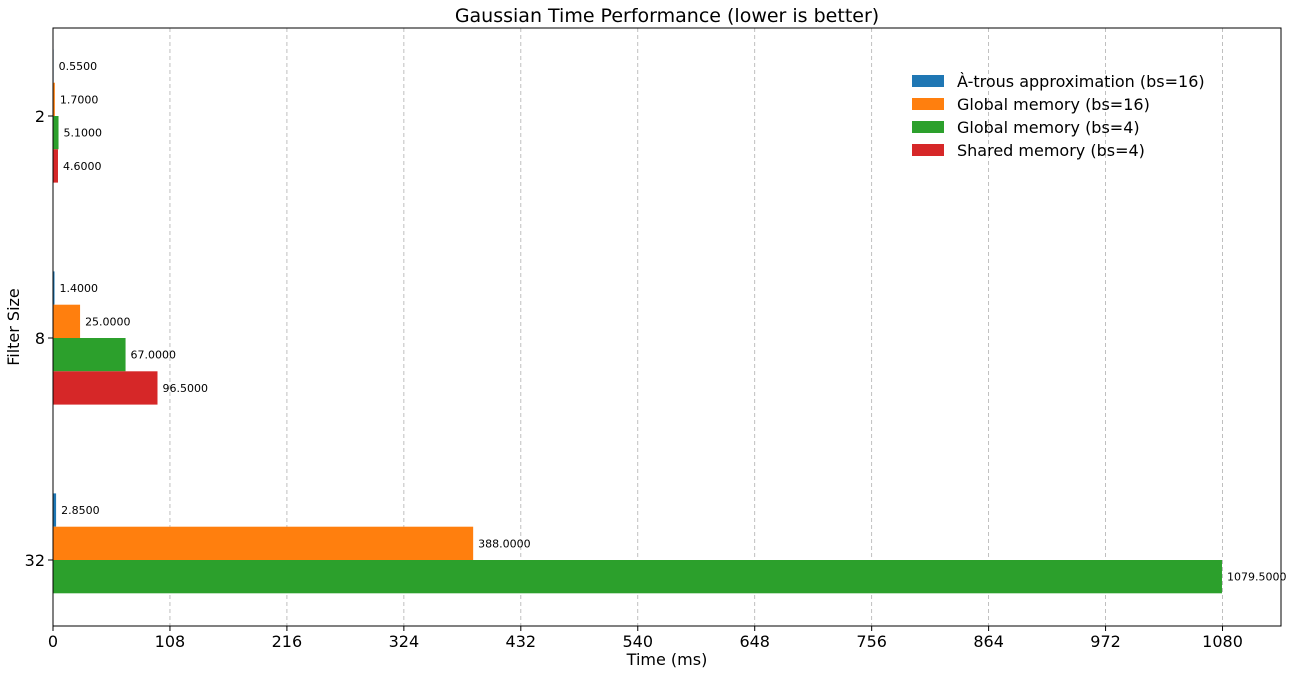  What do you see at coordinates (1222, 641) in the screenshot?
I see `x-tick-label: 1080` at bounding box center [1222, 641].